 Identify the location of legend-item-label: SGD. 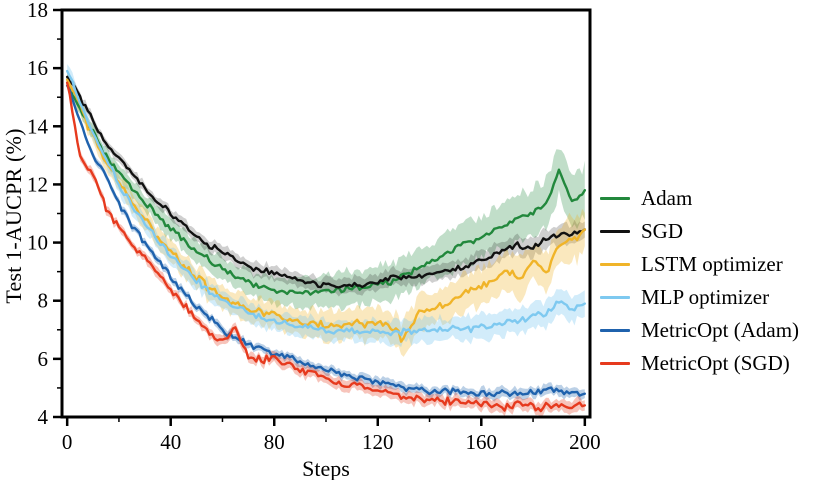
(662, 231).